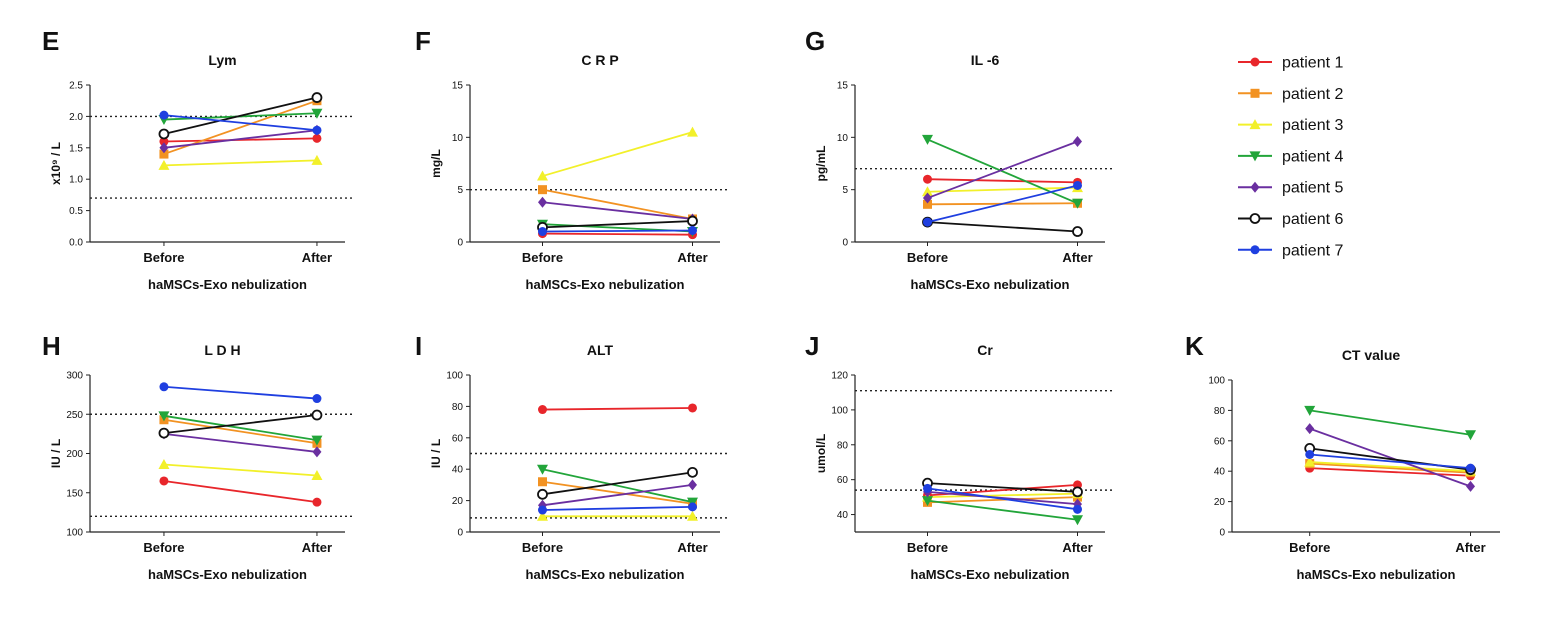 Image resolution: width=1557 pixels, height=617 pixels. I want to click on legend-item: patient 7, so click(1290, 250).